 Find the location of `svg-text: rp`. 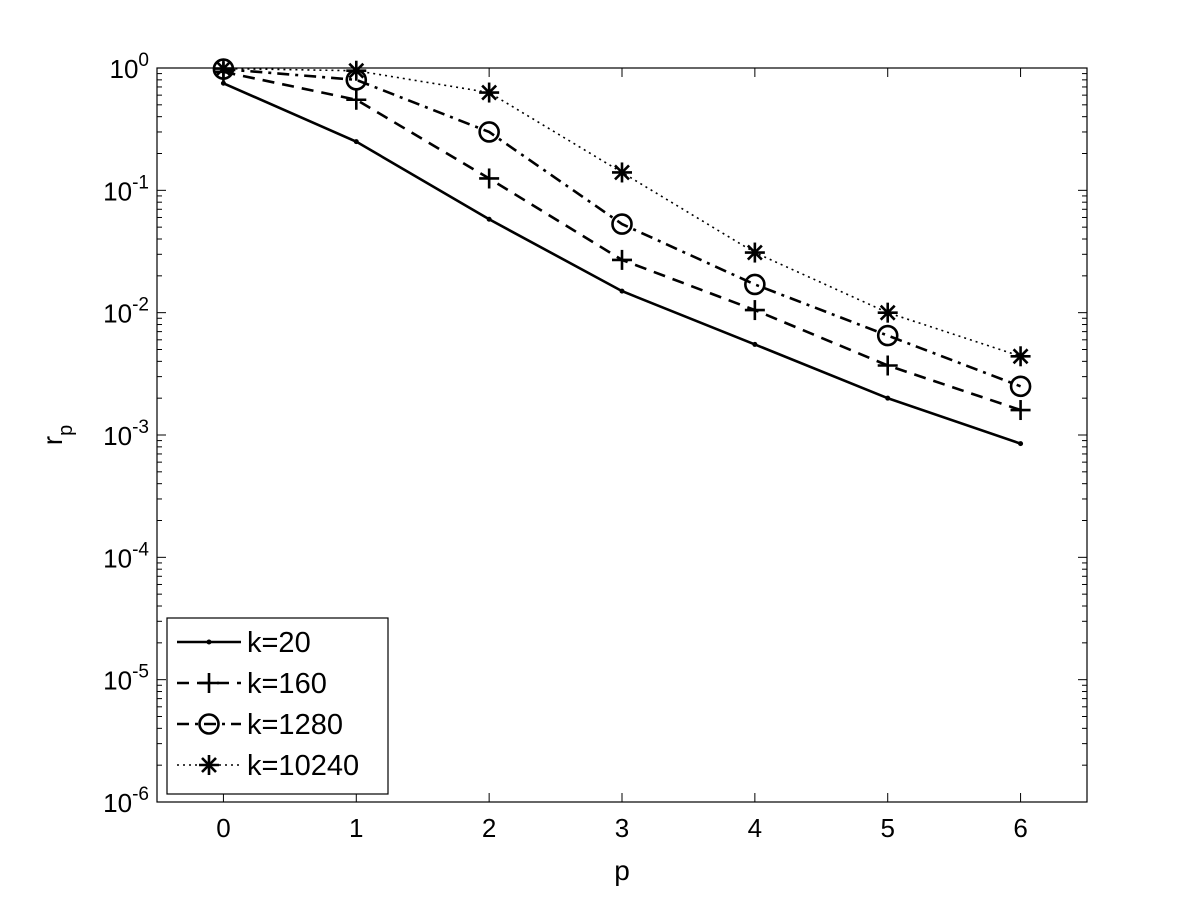

svg-text: rp is located at coordinates (57, 435).